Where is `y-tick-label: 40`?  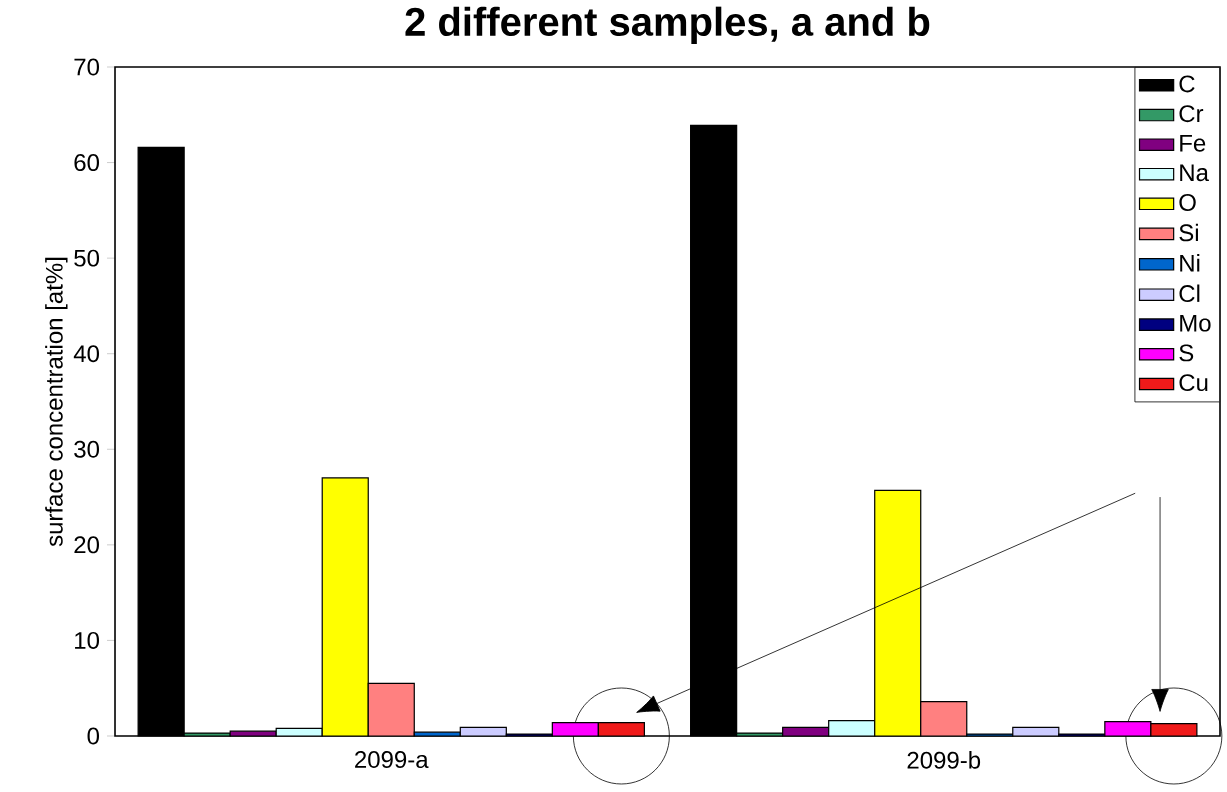
y-tick-label: 40 is located at coordinates (86, 354).